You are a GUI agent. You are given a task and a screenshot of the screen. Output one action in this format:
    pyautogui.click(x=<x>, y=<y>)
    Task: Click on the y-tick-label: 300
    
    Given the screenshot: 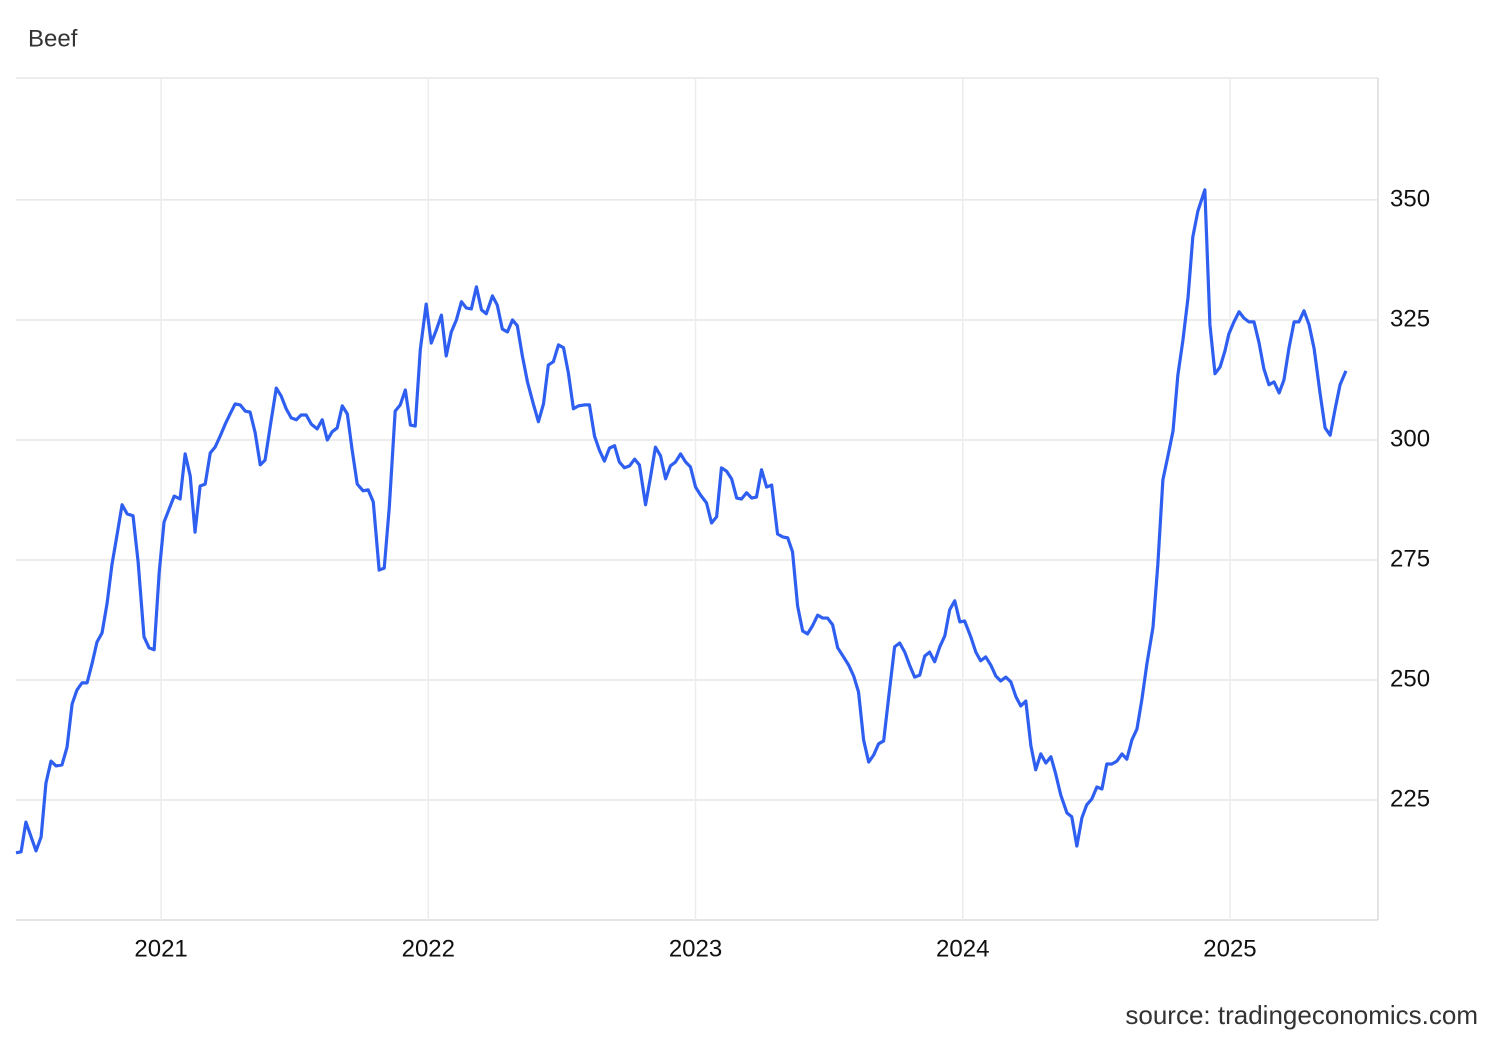 What is the action you would take?
    pyautogui.click(x=1410, y=438)
    